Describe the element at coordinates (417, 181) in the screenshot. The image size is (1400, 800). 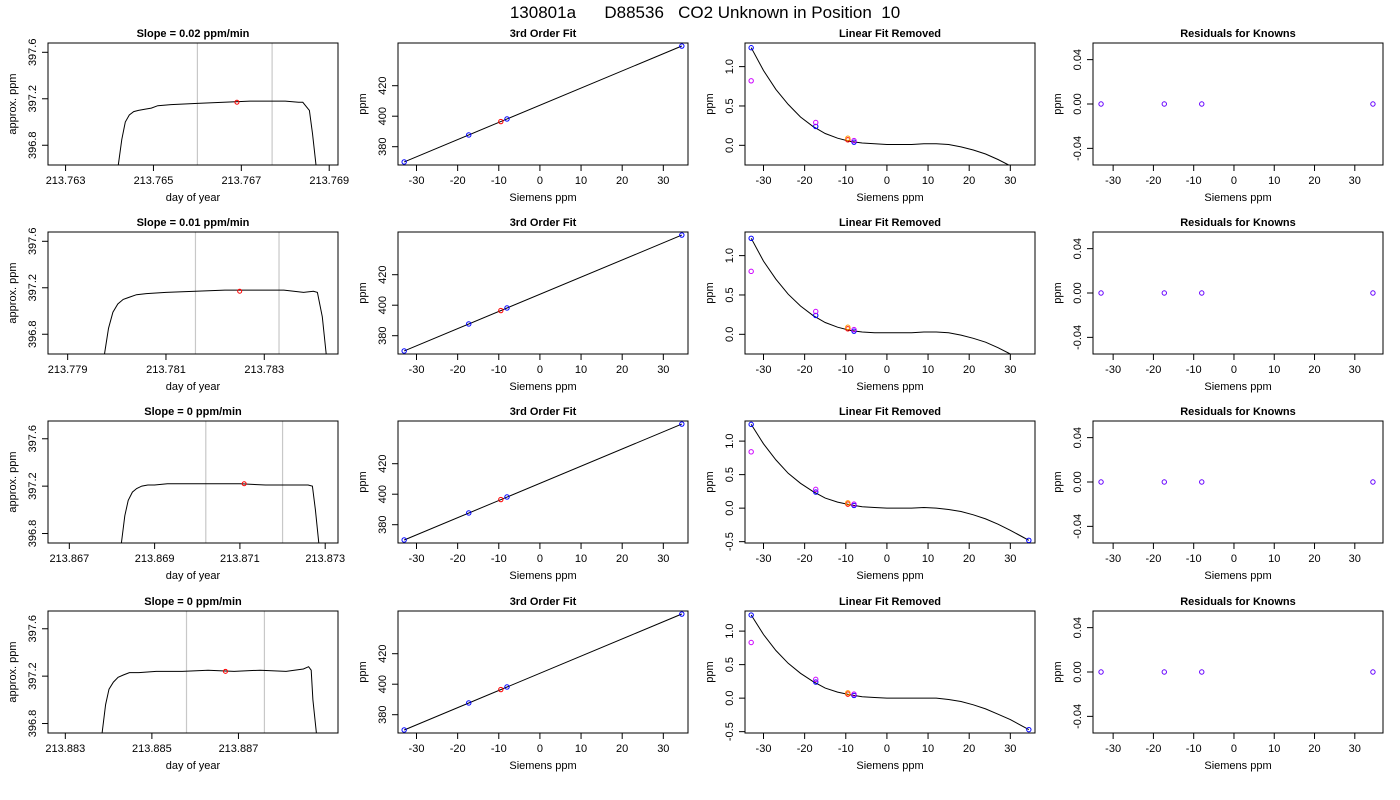
I see `chart-0-1-xtick-label: -30` at that location.